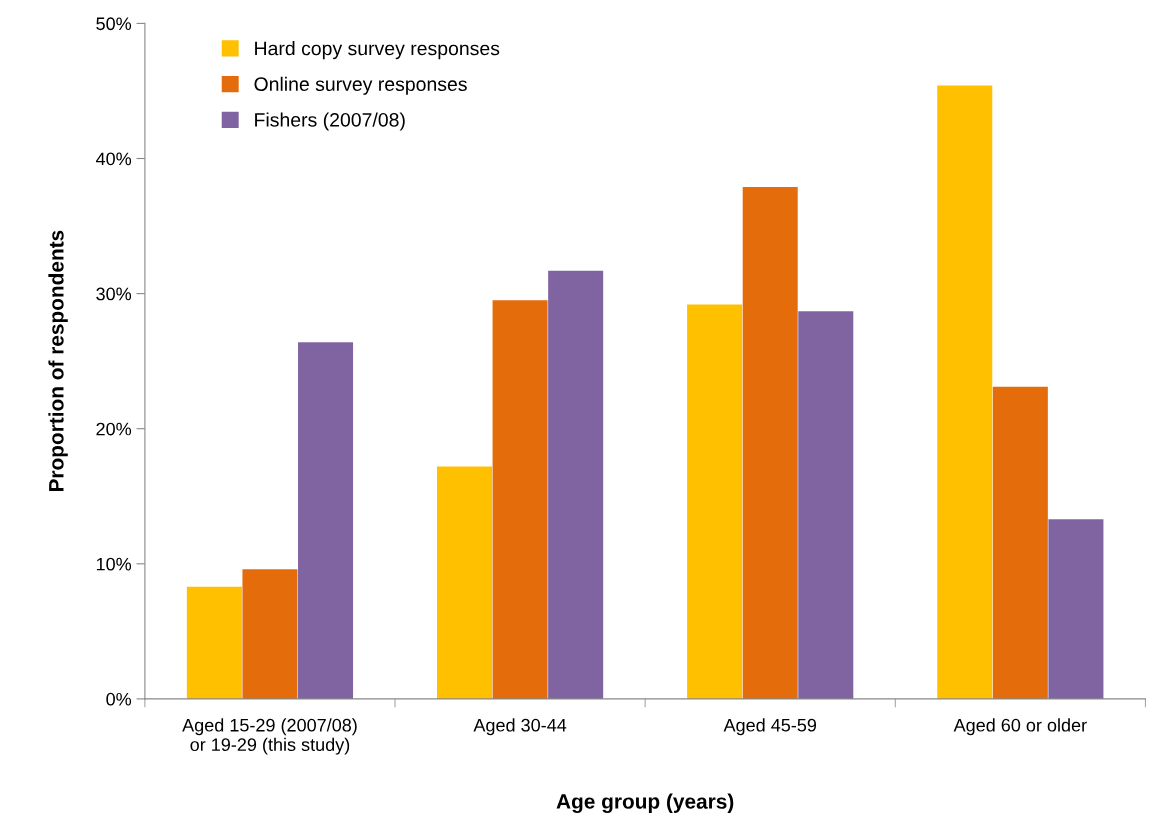 Image resolution: width=1150 pixels, height=836 pixels. Describe the element at coordinates (645, 803) in the screenshot. I see `x-axis-title: Age group (years)` at that location.